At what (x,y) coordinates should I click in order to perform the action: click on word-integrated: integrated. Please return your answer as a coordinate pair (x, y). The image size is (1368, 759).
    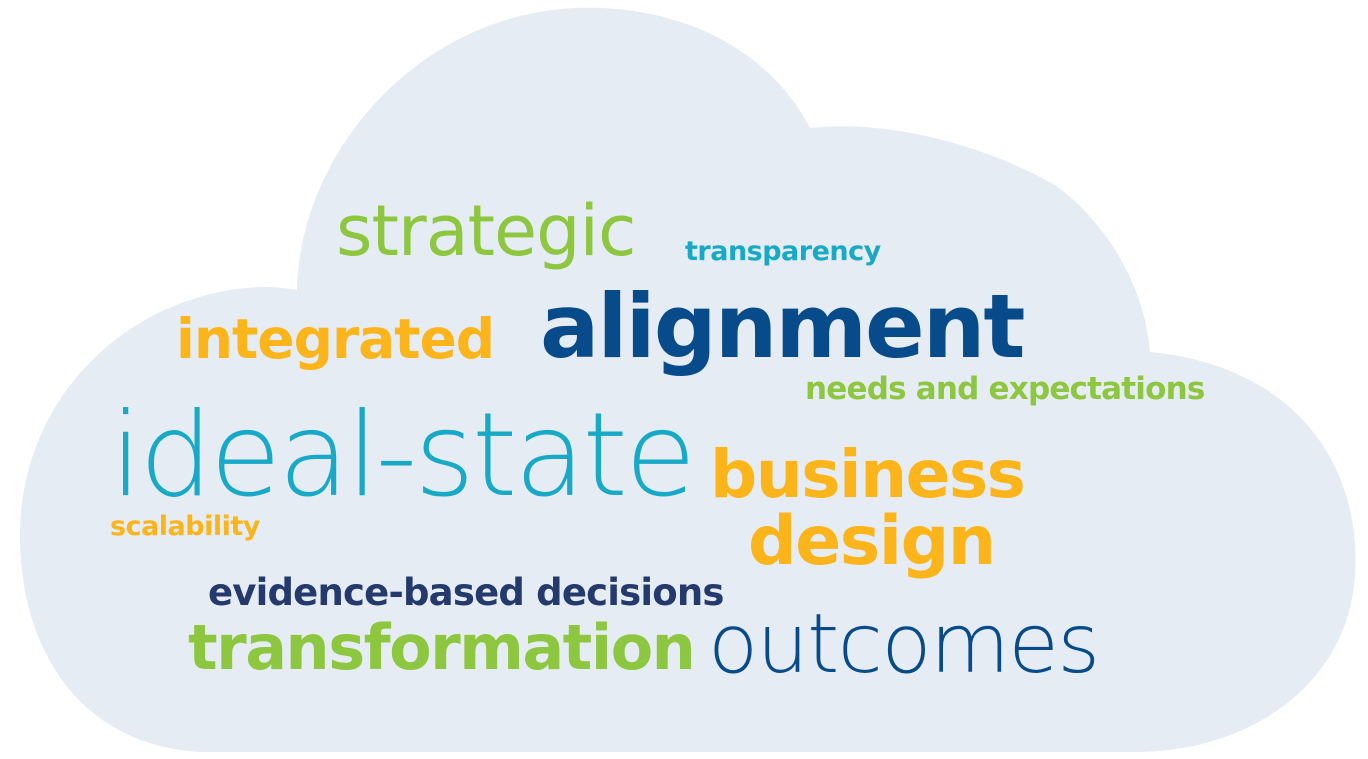
    Looking at the image, I should click on (335, 339).